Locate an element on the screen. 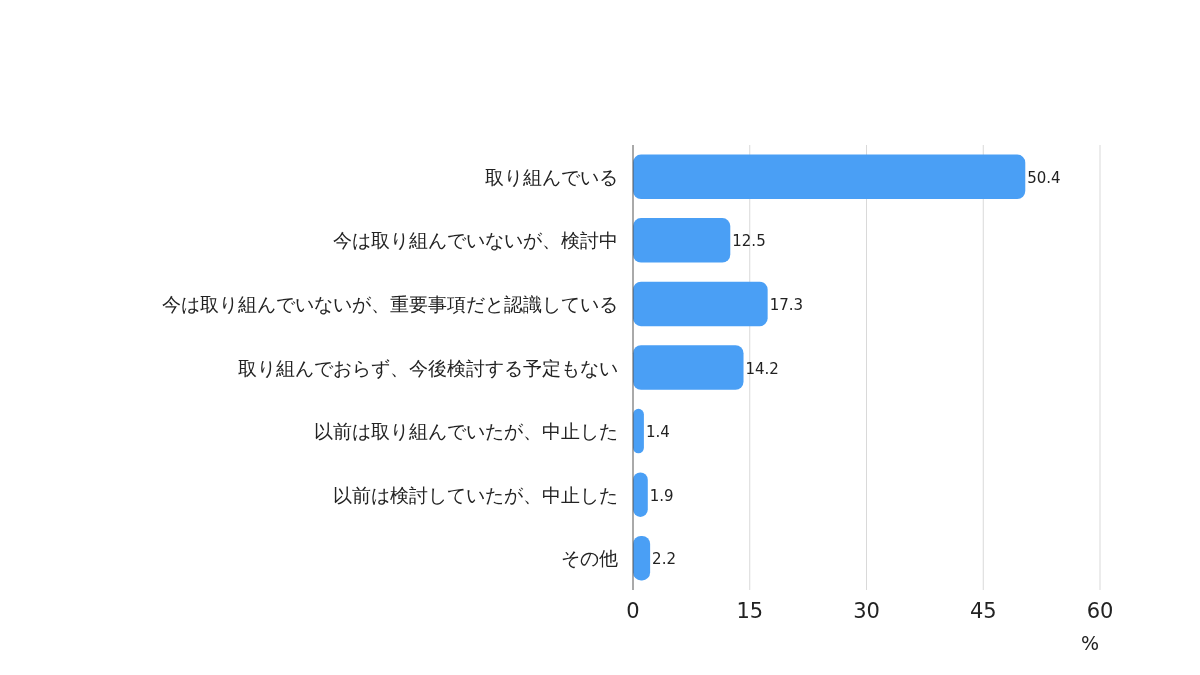  x-tick-label: 0 is located at coordinates (633, 611).